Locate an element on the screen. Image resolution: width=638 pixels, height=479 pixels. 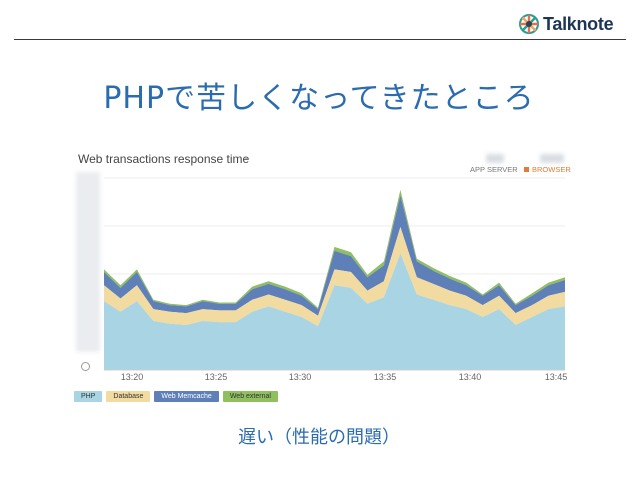
logo-text: Talknote is located at coordinates (578, 23).